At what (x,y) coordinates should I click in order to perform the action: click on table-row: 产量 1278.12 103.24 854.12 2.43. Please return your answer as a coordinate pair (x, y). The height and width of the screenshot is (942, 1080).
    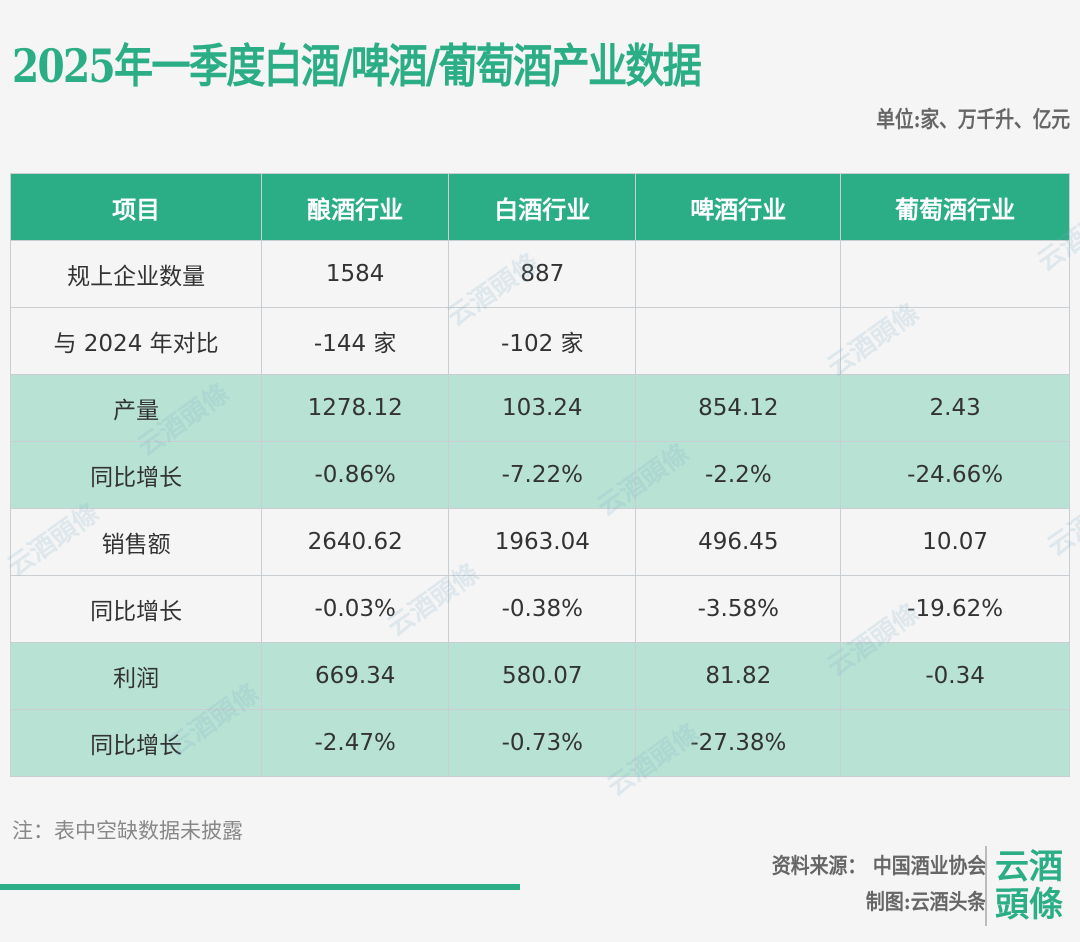
    Looking at the image, I should click on (539, 408).